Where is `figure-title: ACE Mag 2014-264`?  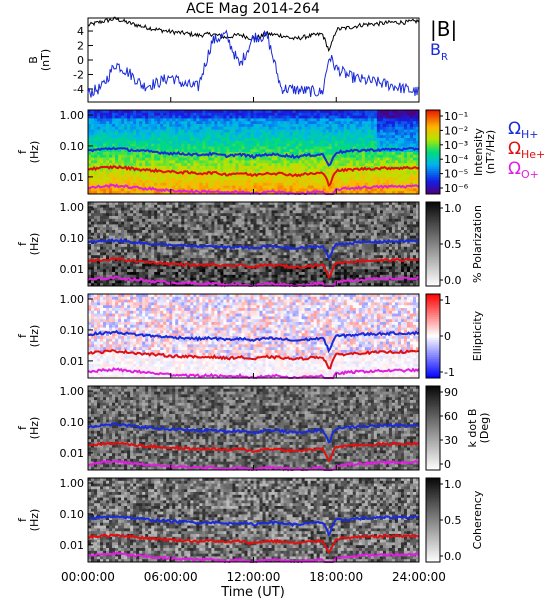
figure-title: ACE Mag 2014-264 is located at coordinates (253, 9).